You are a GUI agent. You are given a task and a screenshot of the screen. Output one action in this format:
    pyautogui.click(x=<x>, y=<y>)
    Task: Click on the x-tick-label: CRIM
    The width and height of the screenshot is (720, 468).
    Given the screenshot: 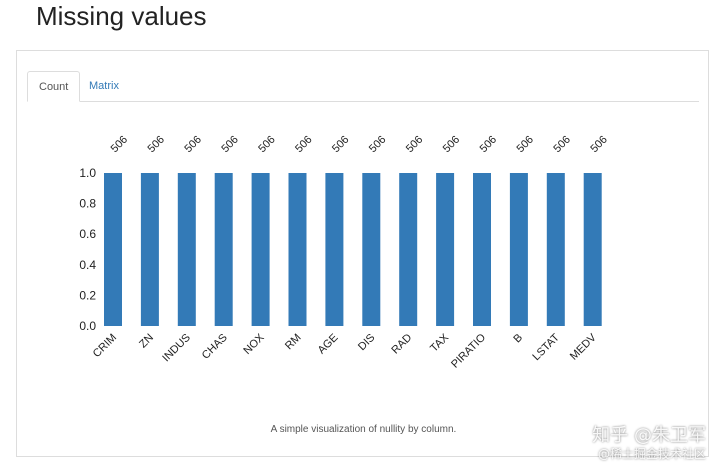 What is the action you would take?
    pyautogui.click(x=105, y=346)
    